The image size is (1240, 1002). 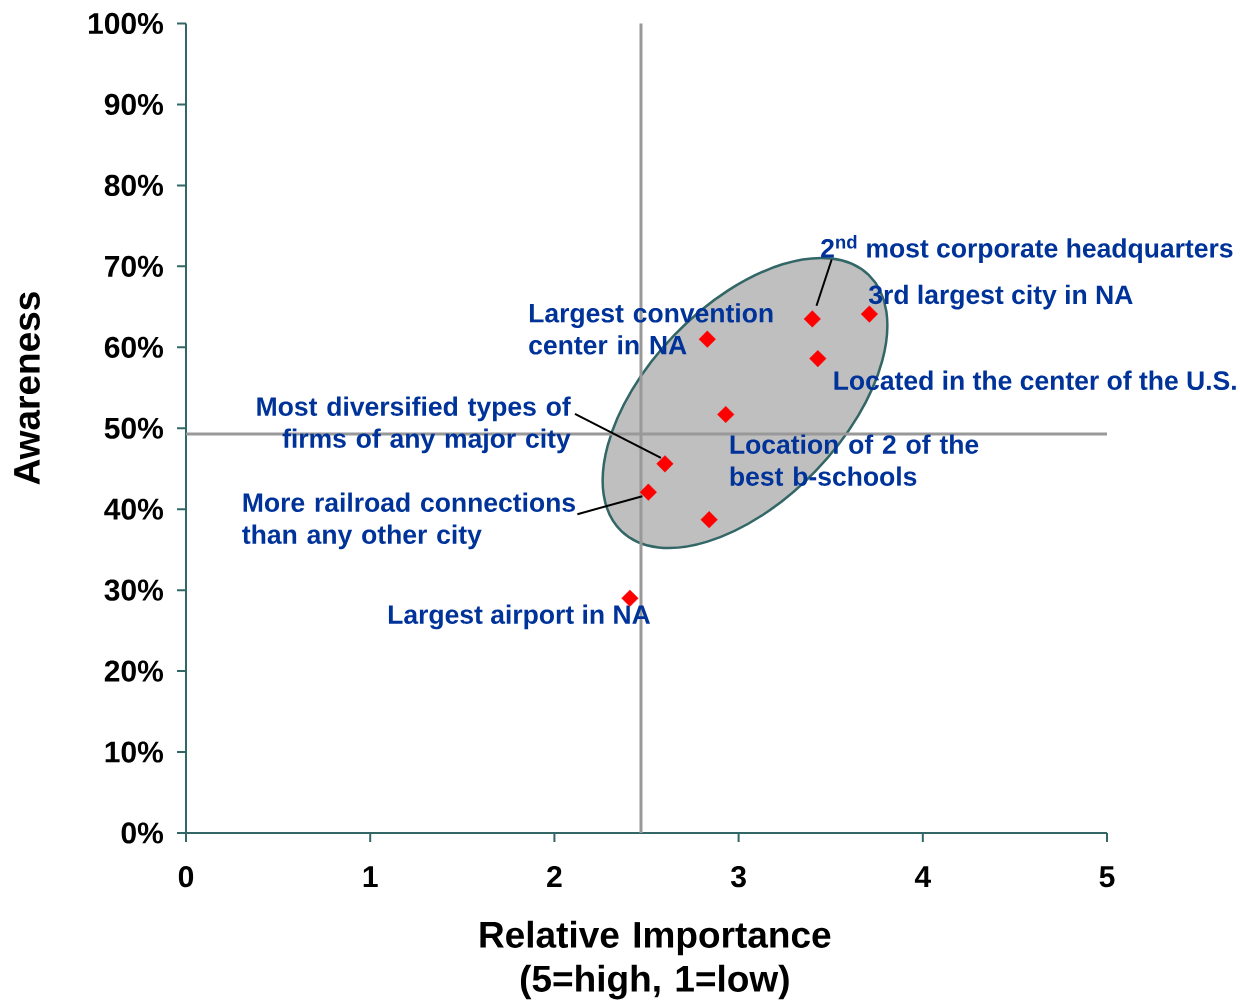 What do you see at coordinates (922, 876) in the screenshot?
I see `x-tick-label: 4` at bounding box center [922, 876].